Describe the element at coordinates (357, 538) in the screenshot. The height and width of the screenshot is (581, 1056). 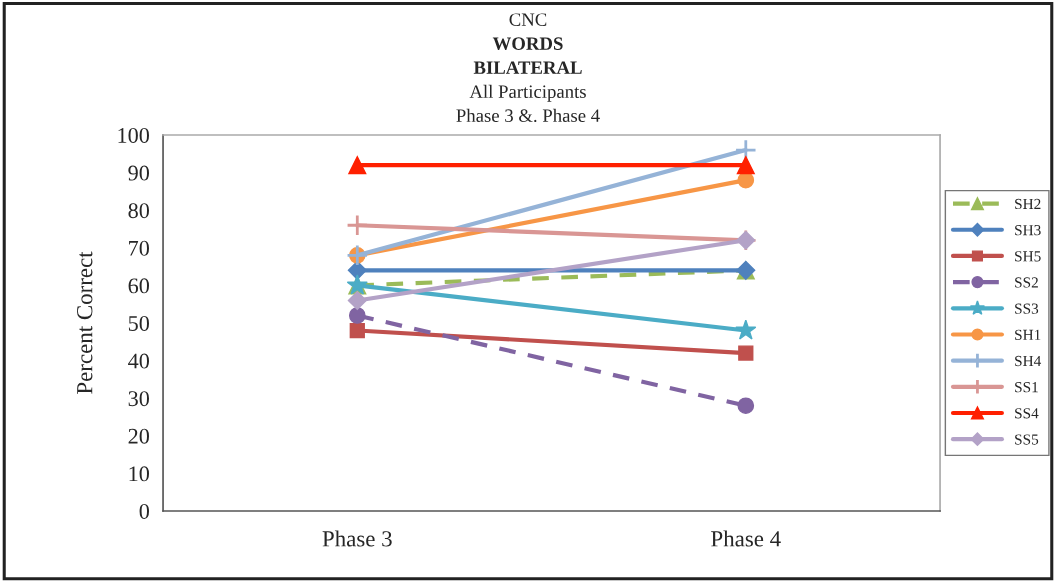
I see `x-tick-label: Phase 3` at that location.